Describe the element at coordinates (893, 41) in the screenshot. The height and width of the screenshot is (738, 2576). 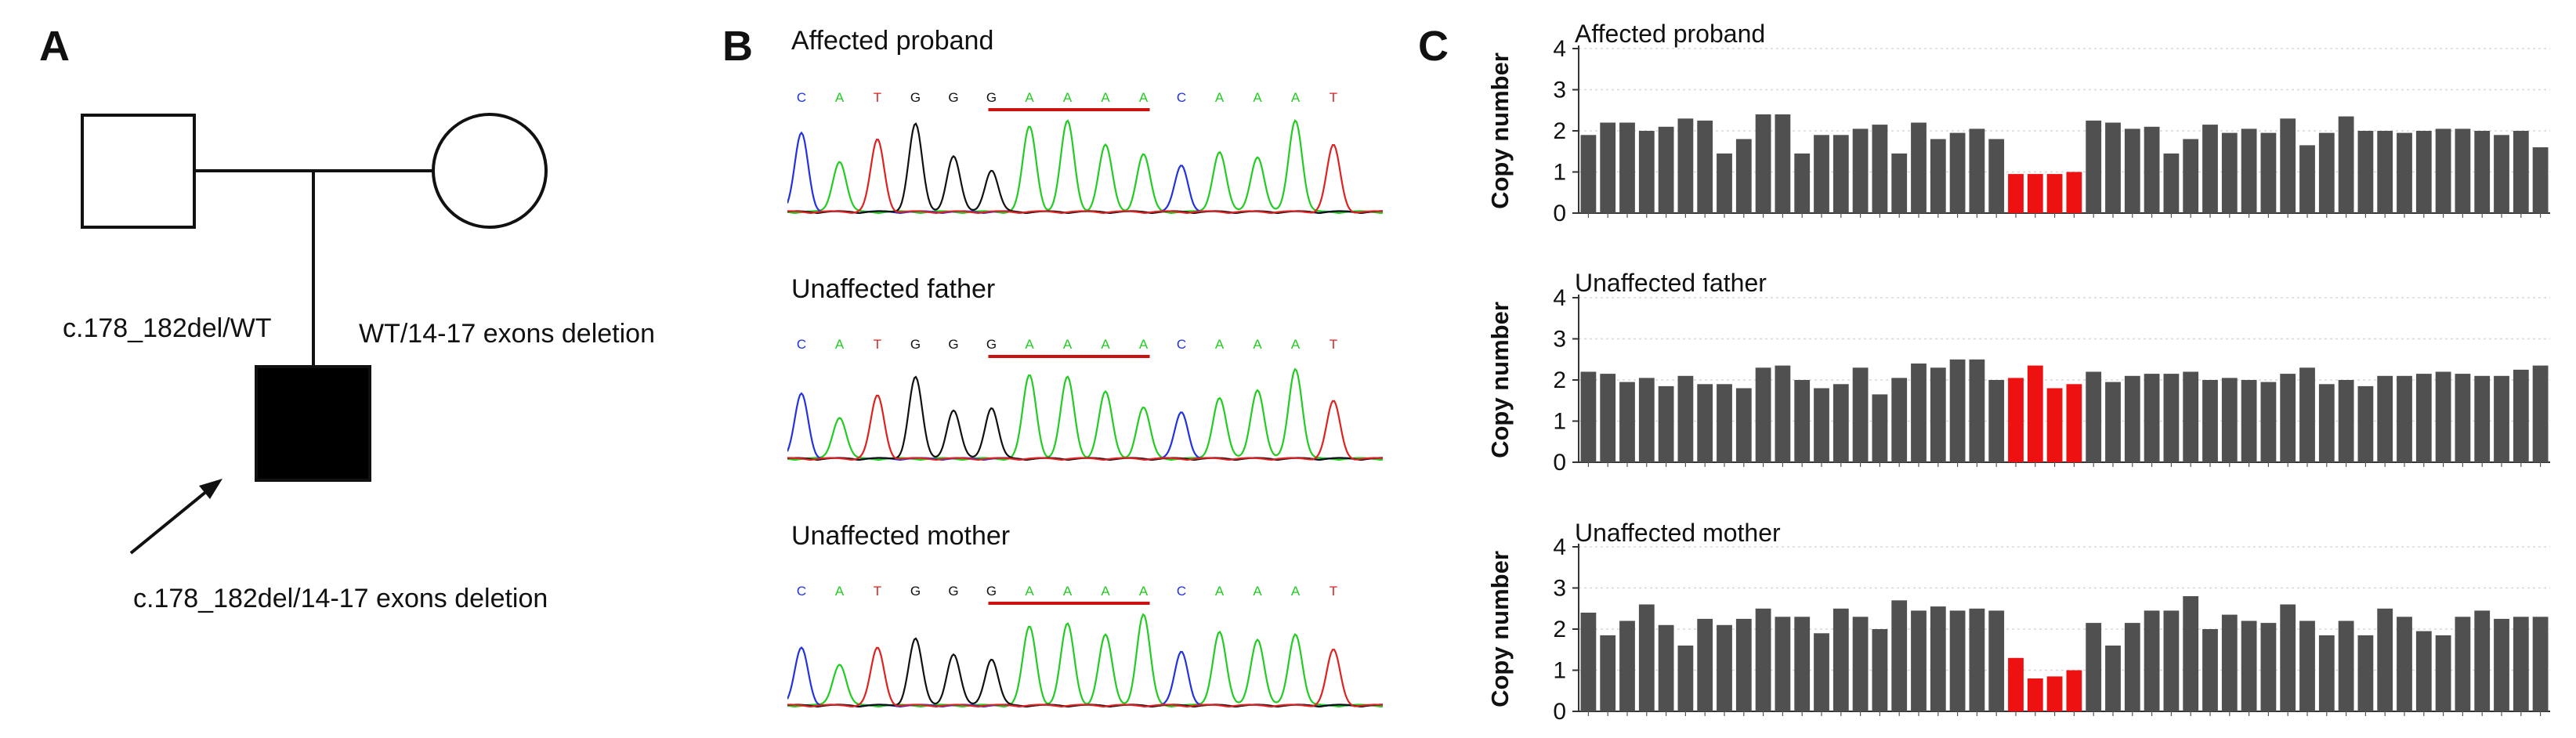
I see `chromatogram-title: Affected proband` at that location.